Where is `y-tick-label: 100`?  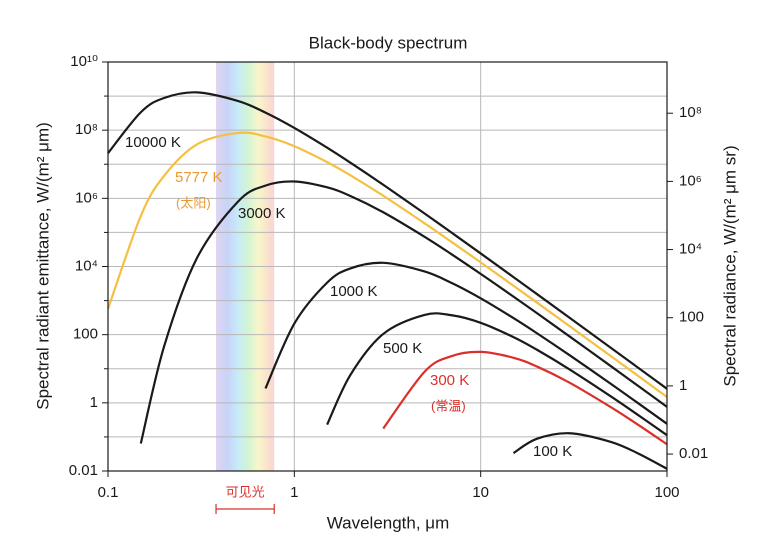 y-tick-label: 100 is located at coordinates (85, 334).